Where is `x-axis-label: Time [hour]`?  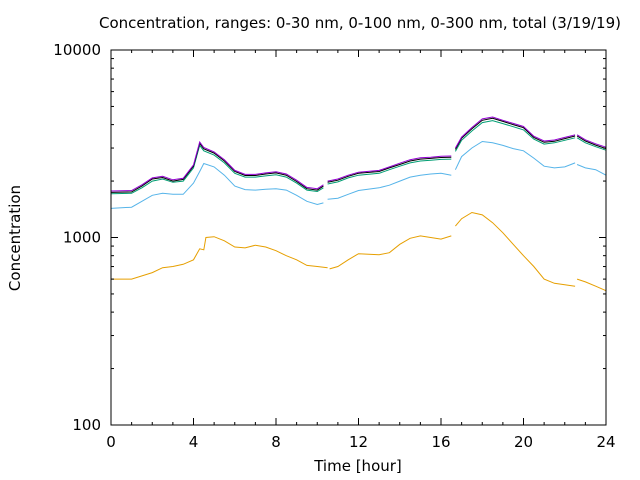
x-axis-label: Time [hour] is located at coordinates (358, 466).